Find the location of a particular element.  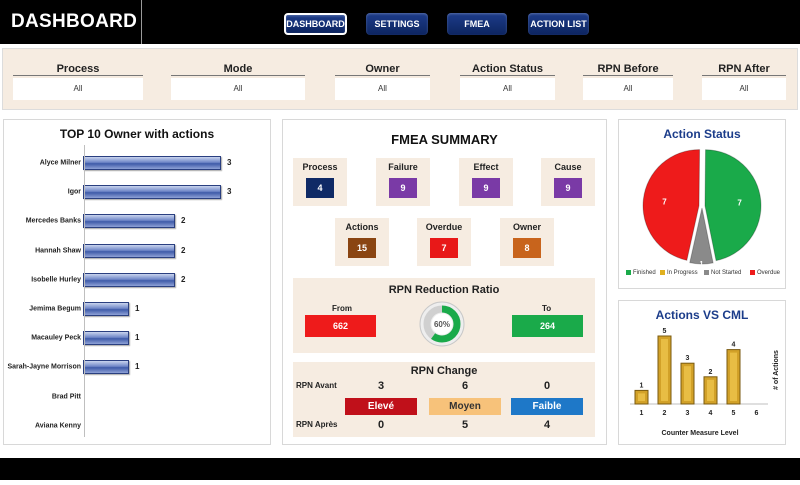

rpn-ratio-title: RPN Reduction Ratio is located at coordinates (444, 290).